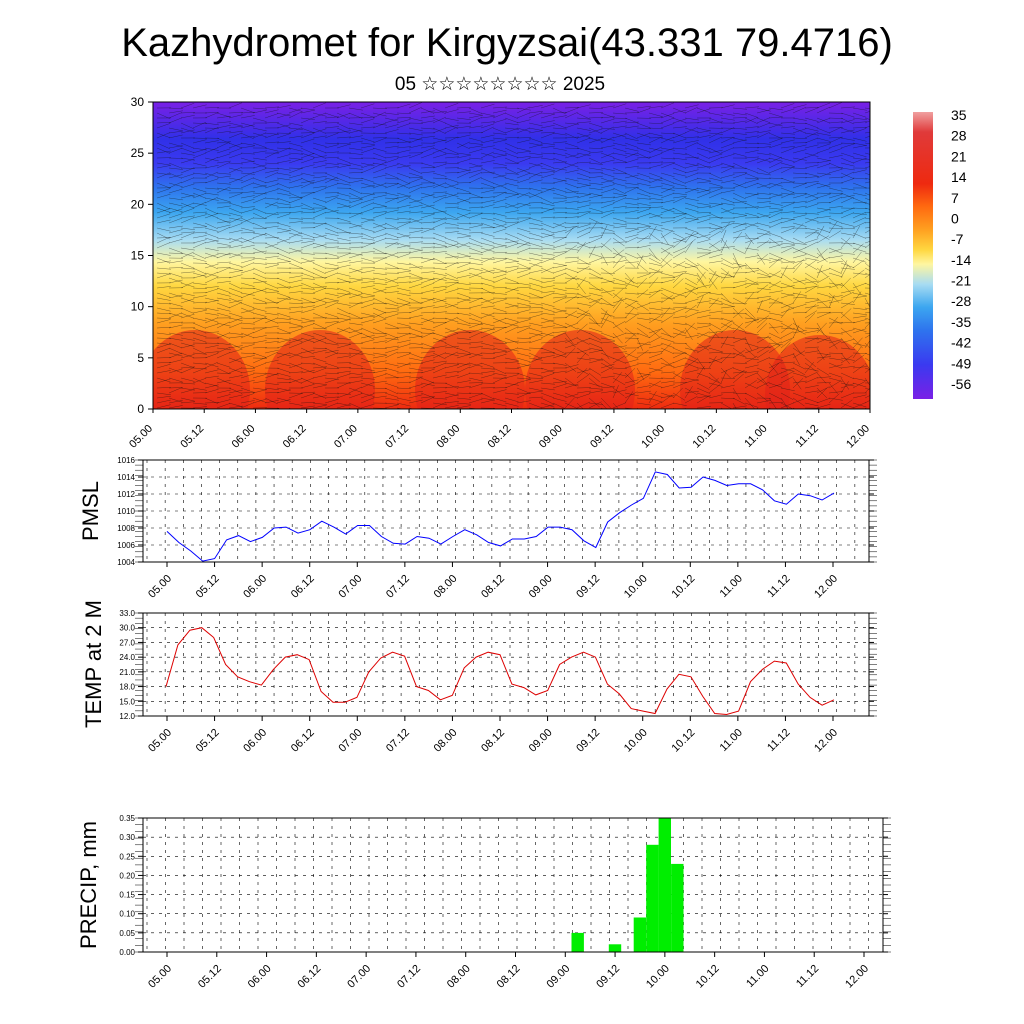 This screenshot has width=1024, height=1024. What do you see at coordinates (778, 740) in the screenshot?
I see `x-tick-label: 11.12` at bounding box center [778, 740].